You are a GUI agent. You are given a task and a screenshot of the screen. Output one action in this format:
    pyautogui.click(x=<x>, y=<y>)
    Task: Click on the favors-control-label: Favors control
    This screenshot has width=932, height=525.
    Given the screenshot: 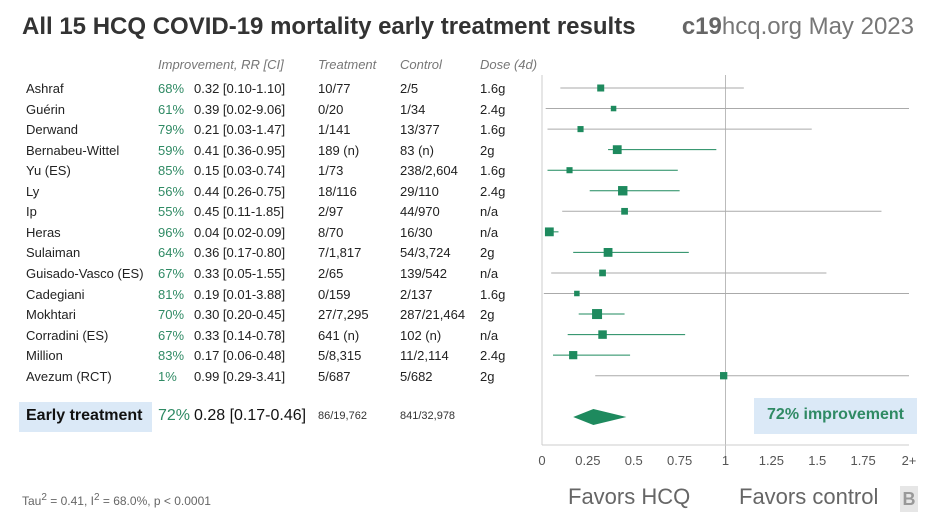 What is the action you would take?
    pyautogui.click(x=809, y=496)
    